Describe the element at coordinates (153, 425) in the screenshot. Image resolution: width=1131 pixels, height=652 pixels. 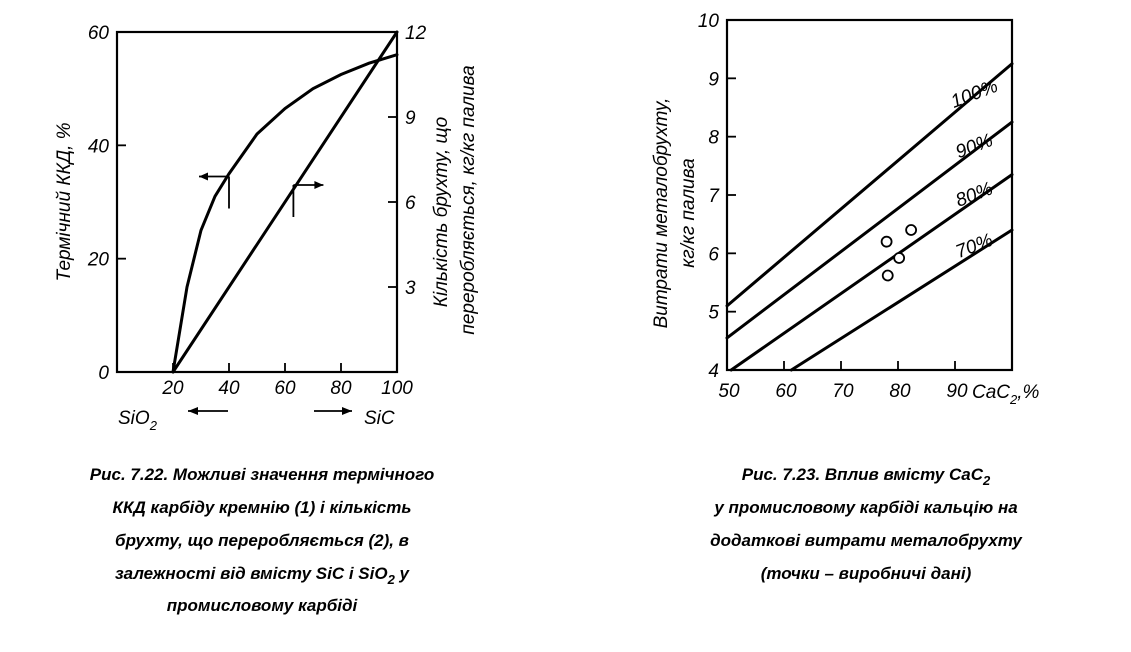
I see `chart1-sio2-subscript: 2` at that location.